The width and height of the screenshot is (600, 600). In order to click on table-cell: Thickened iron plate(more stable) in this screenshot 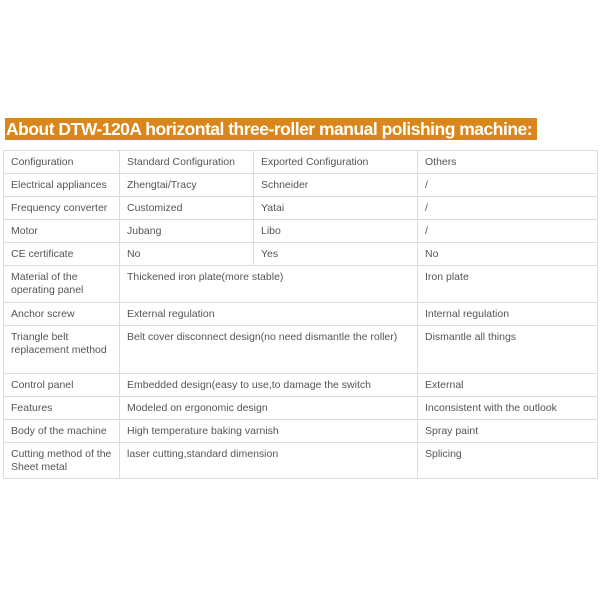, I will do `click(268, 284)`.